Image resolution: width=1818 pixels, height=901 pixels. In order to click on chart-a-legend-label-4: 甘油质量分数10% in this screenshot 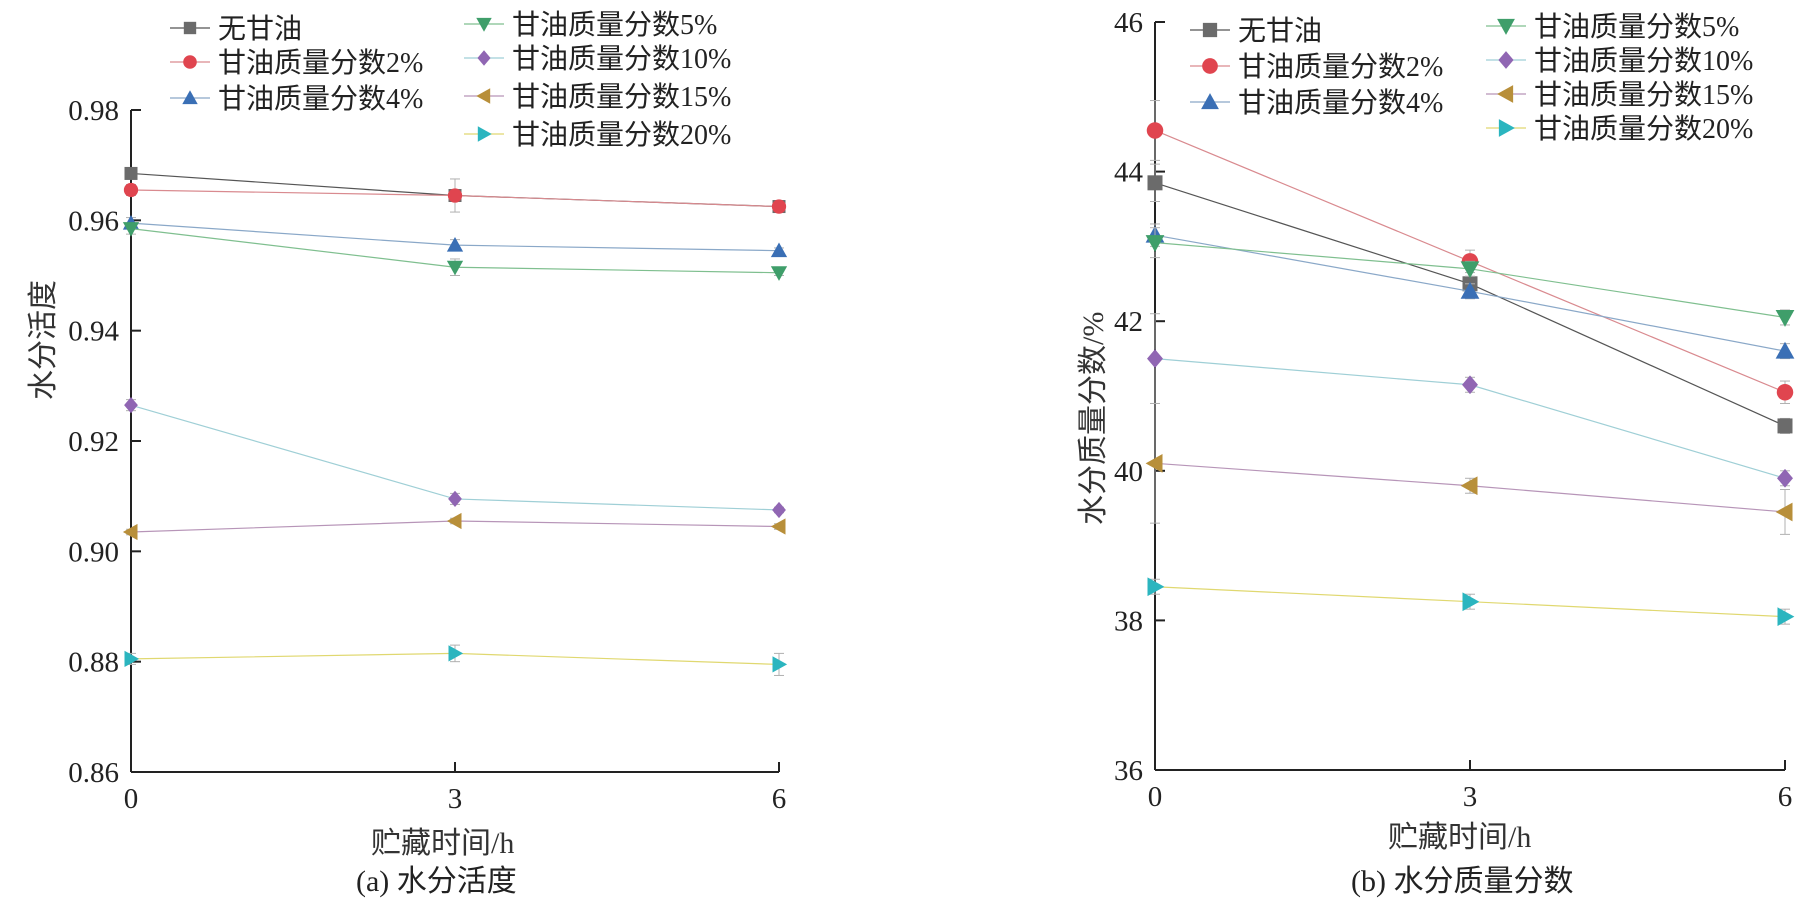, I will do `click(621, 59)`.